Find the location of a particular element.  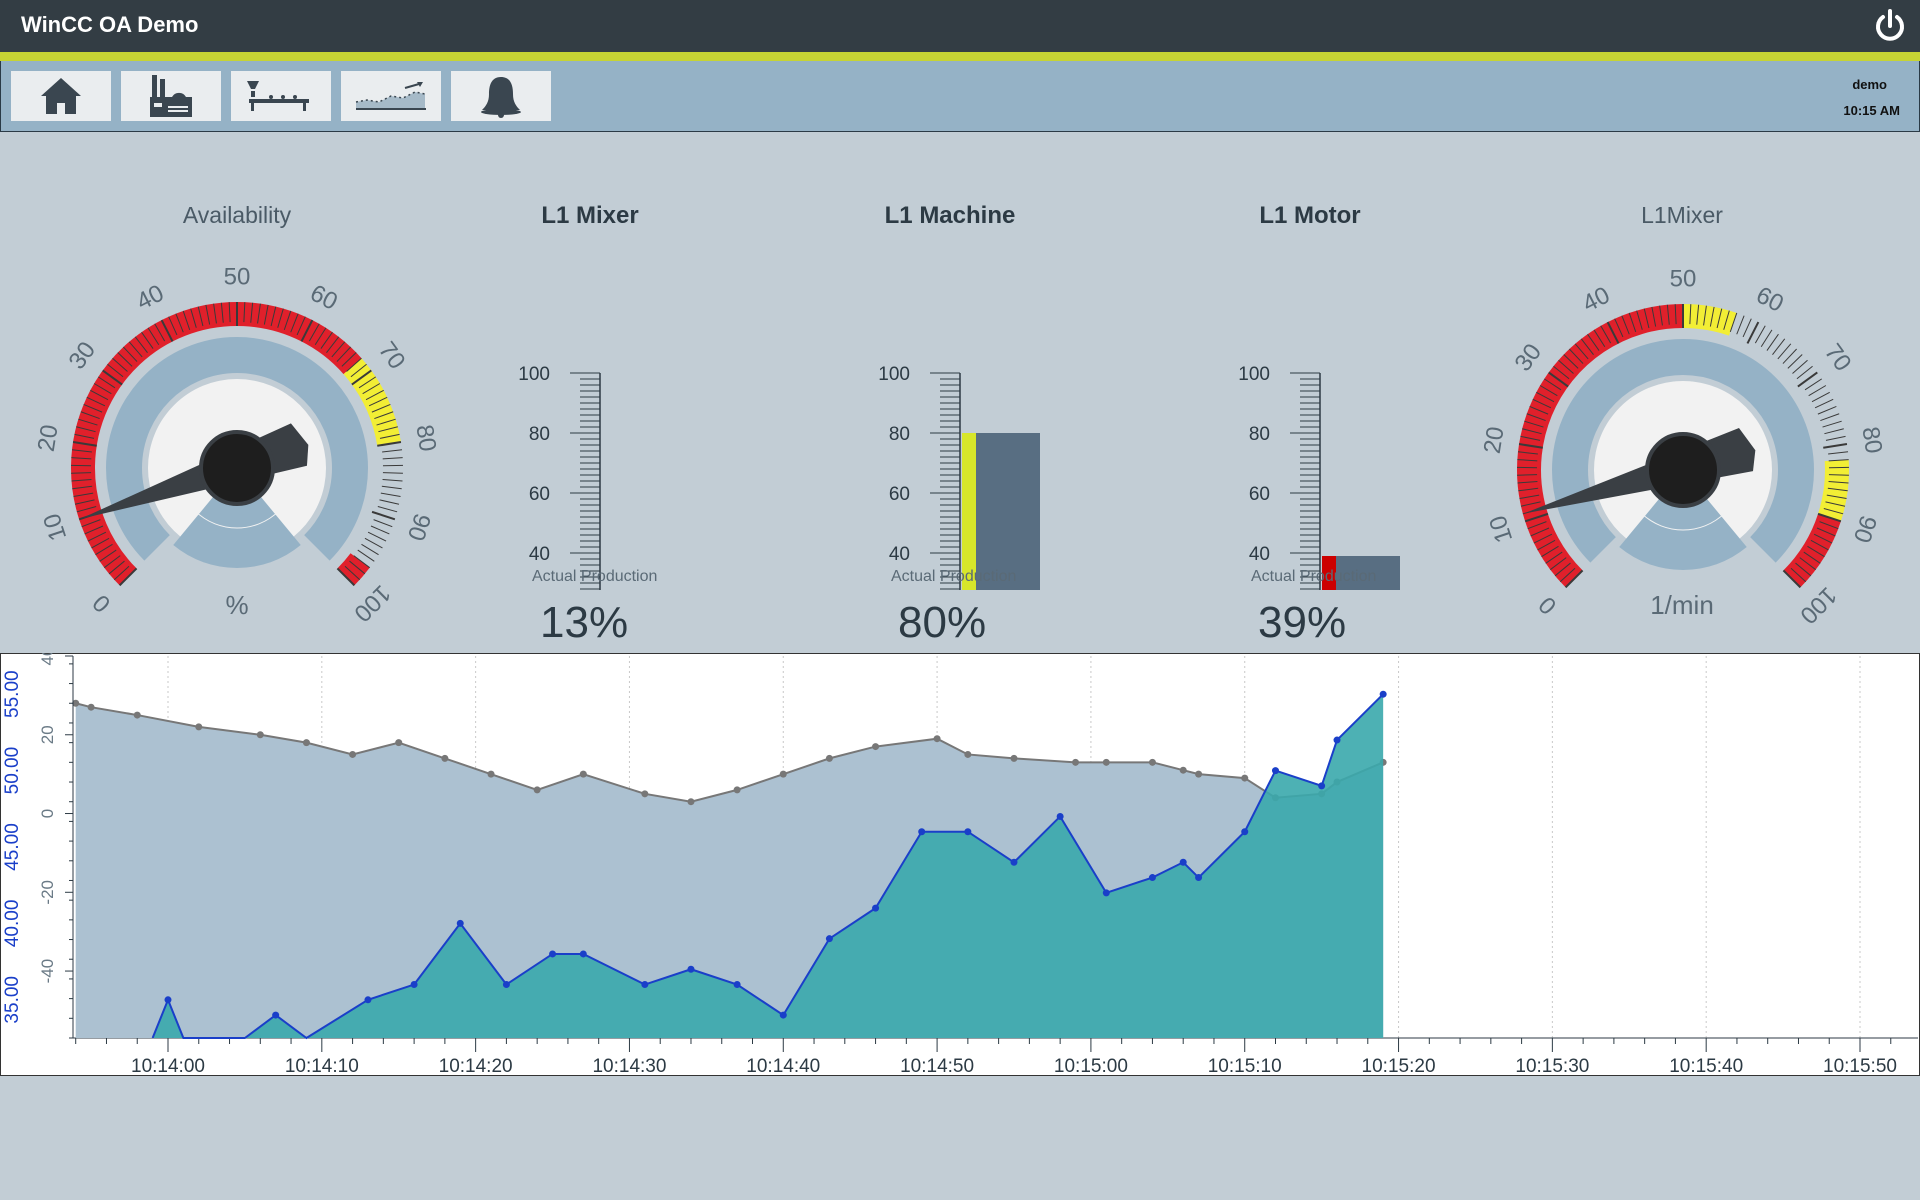

gauge-tick-label: 10 is located at coordinates (1501, 529).